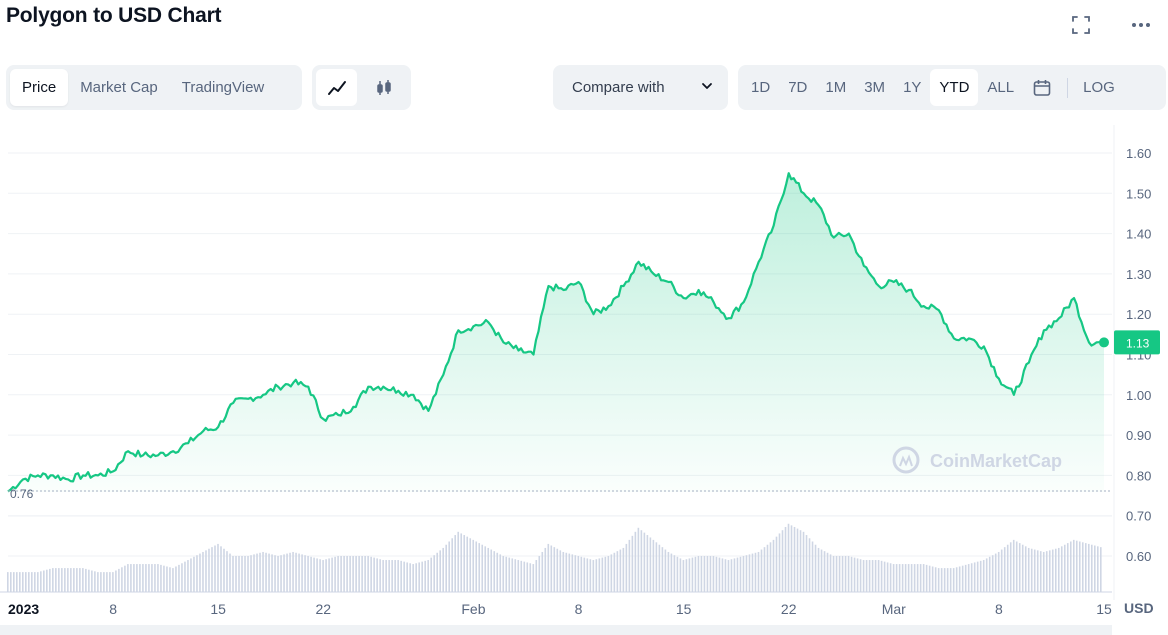  I want to click on range-tab-group: 1D 7D 1M 3M 1Y YTD ALL LOG, so click(952, 87).